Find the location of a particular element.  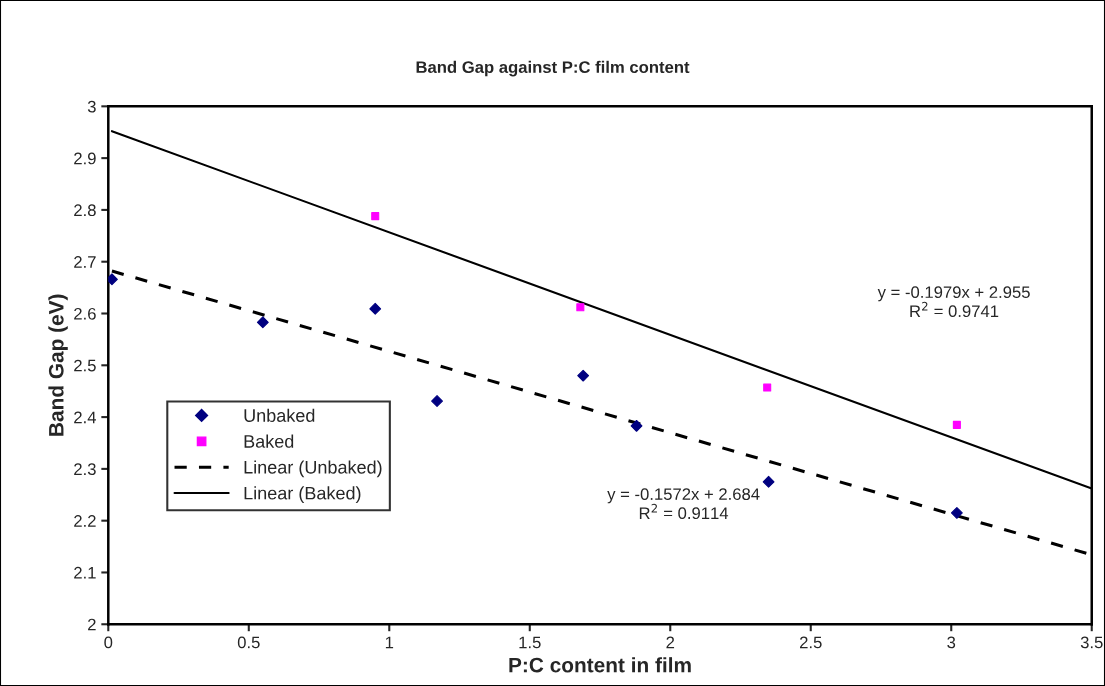

y-axis-title: Band Gap (eV) is located at coordinates (58, 365).